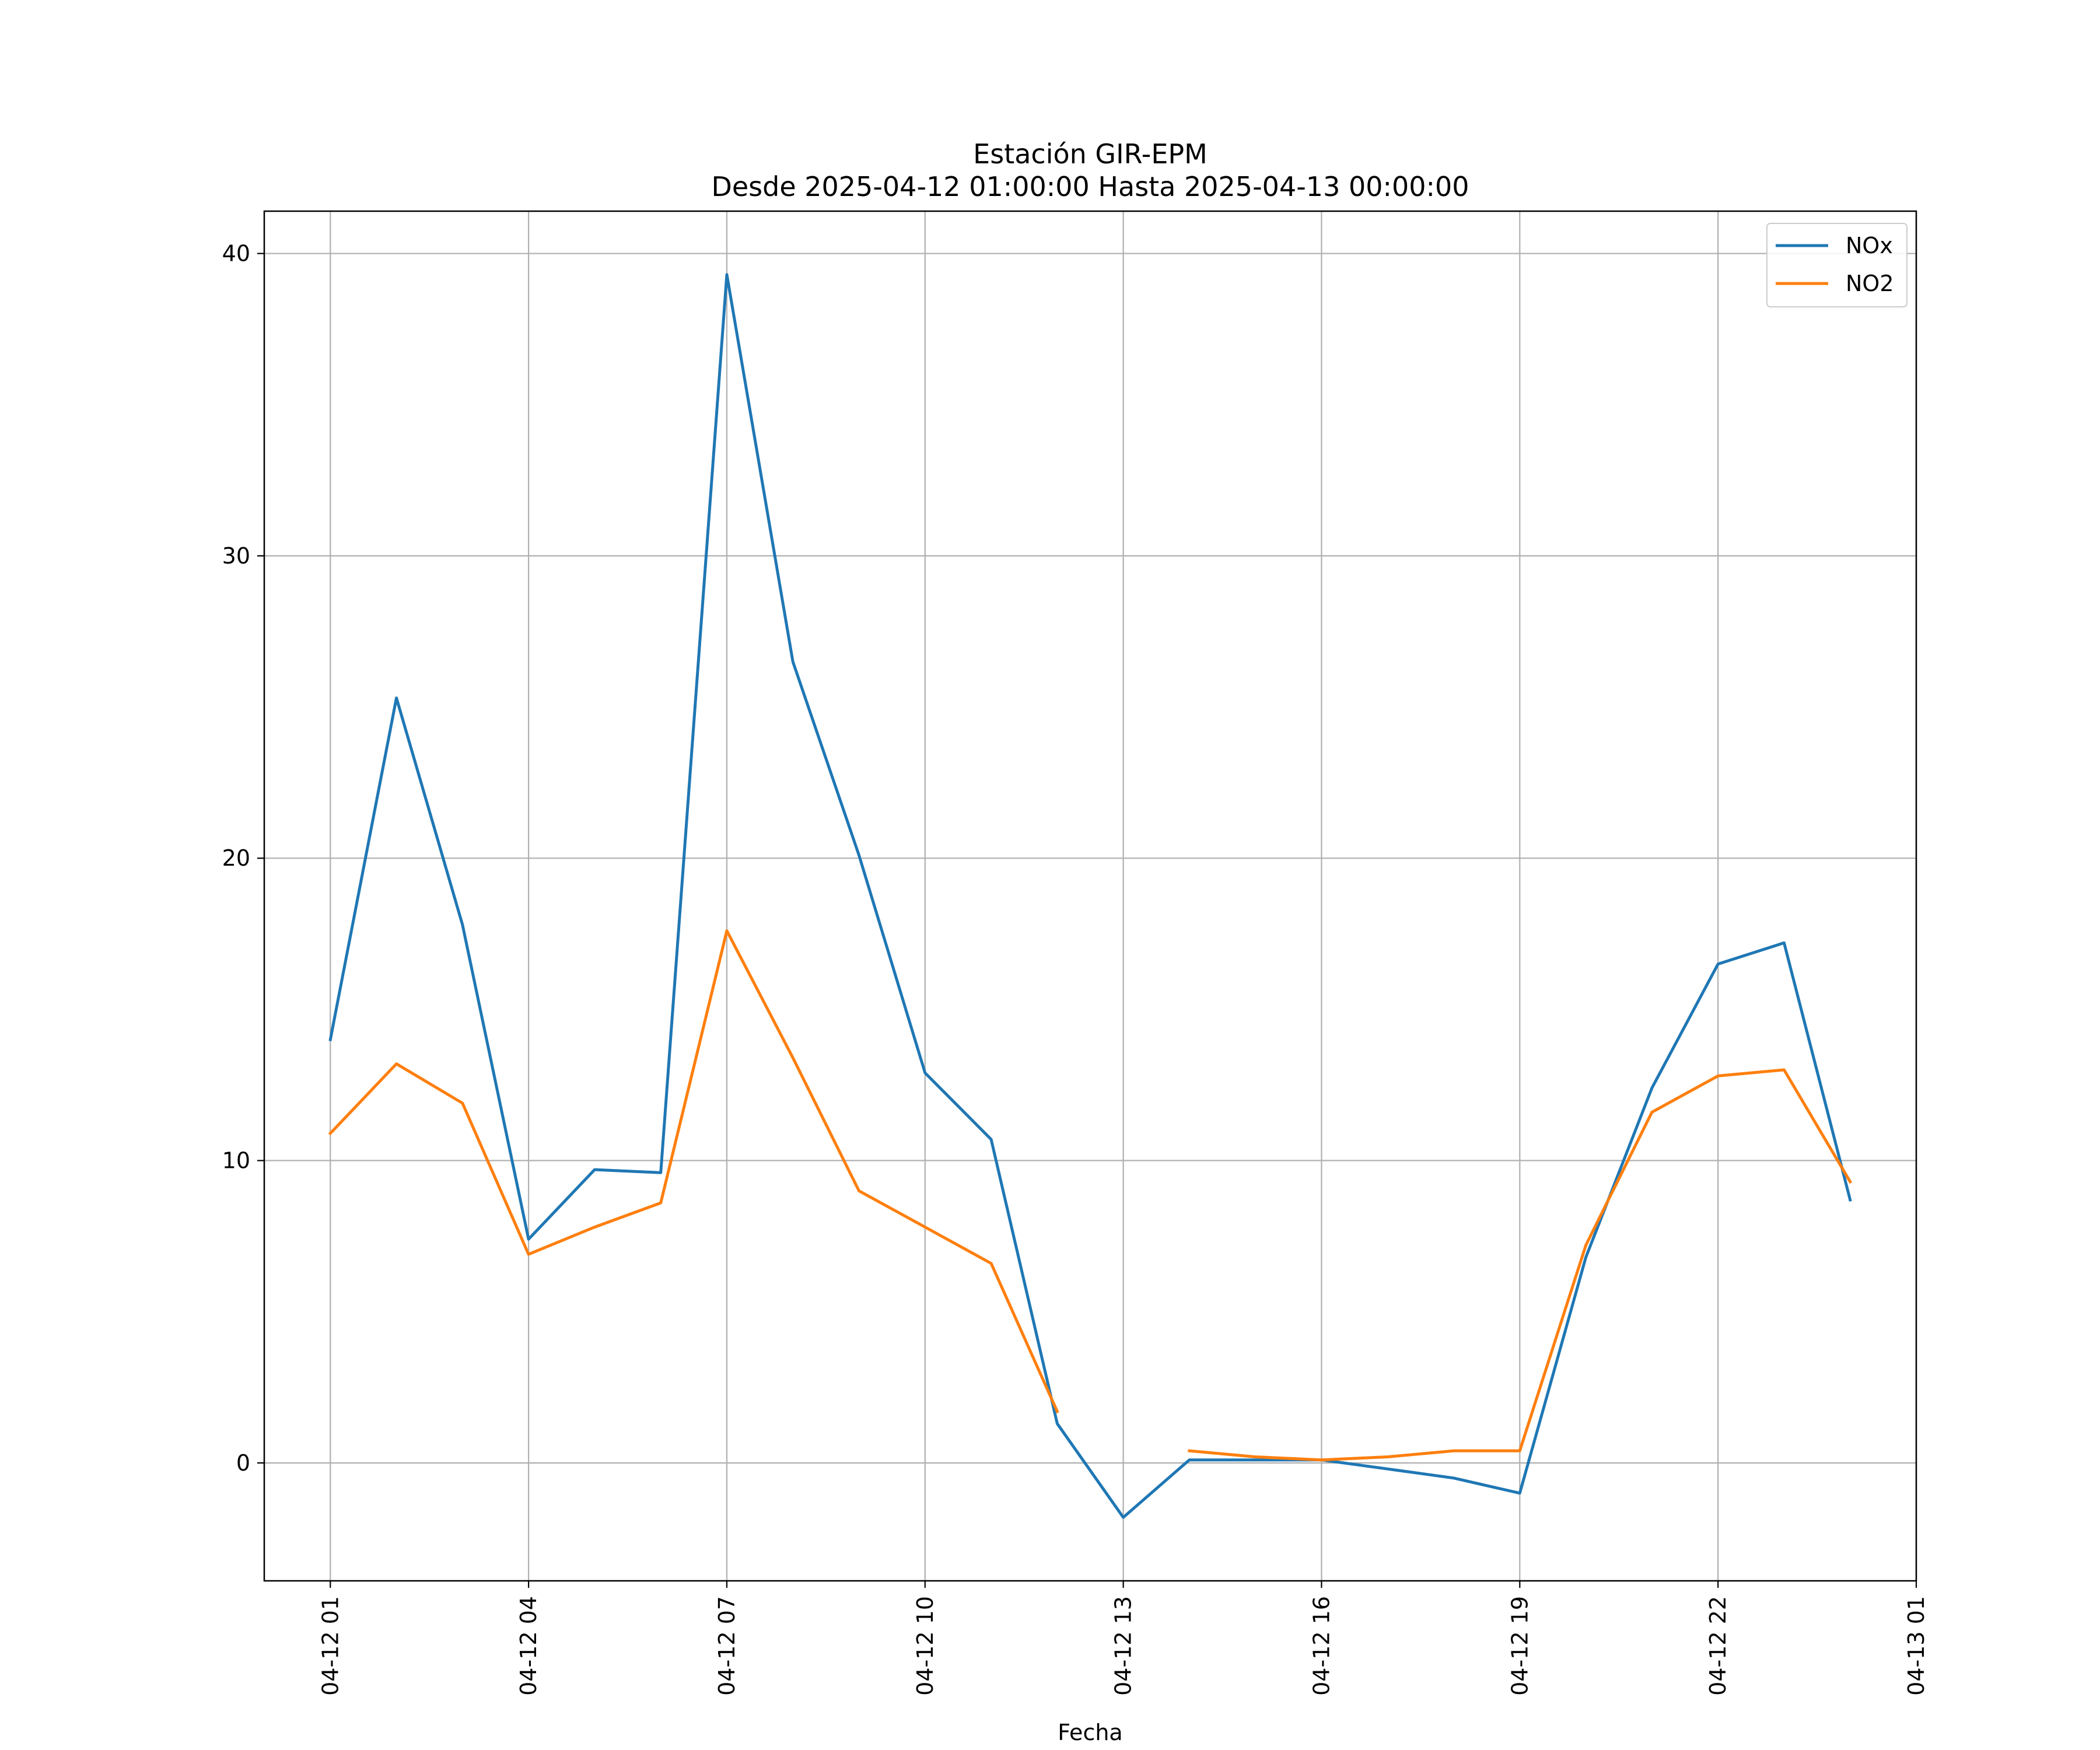 This screenshot has width=2100, height=1750. I want to click on y-tick-label: 10, so click(236, 1161).